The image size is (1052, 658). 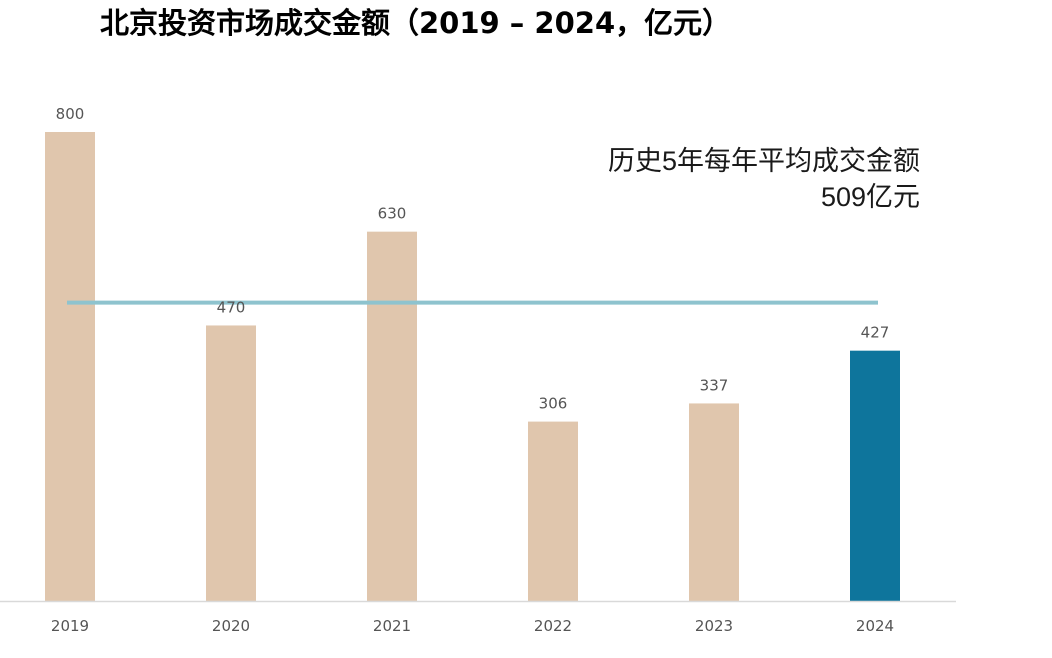 What do you see at coordinates (231, 626) in the screenshot?
I see `x-tick-label-2020: 2020` at bounding box center [231, 626].